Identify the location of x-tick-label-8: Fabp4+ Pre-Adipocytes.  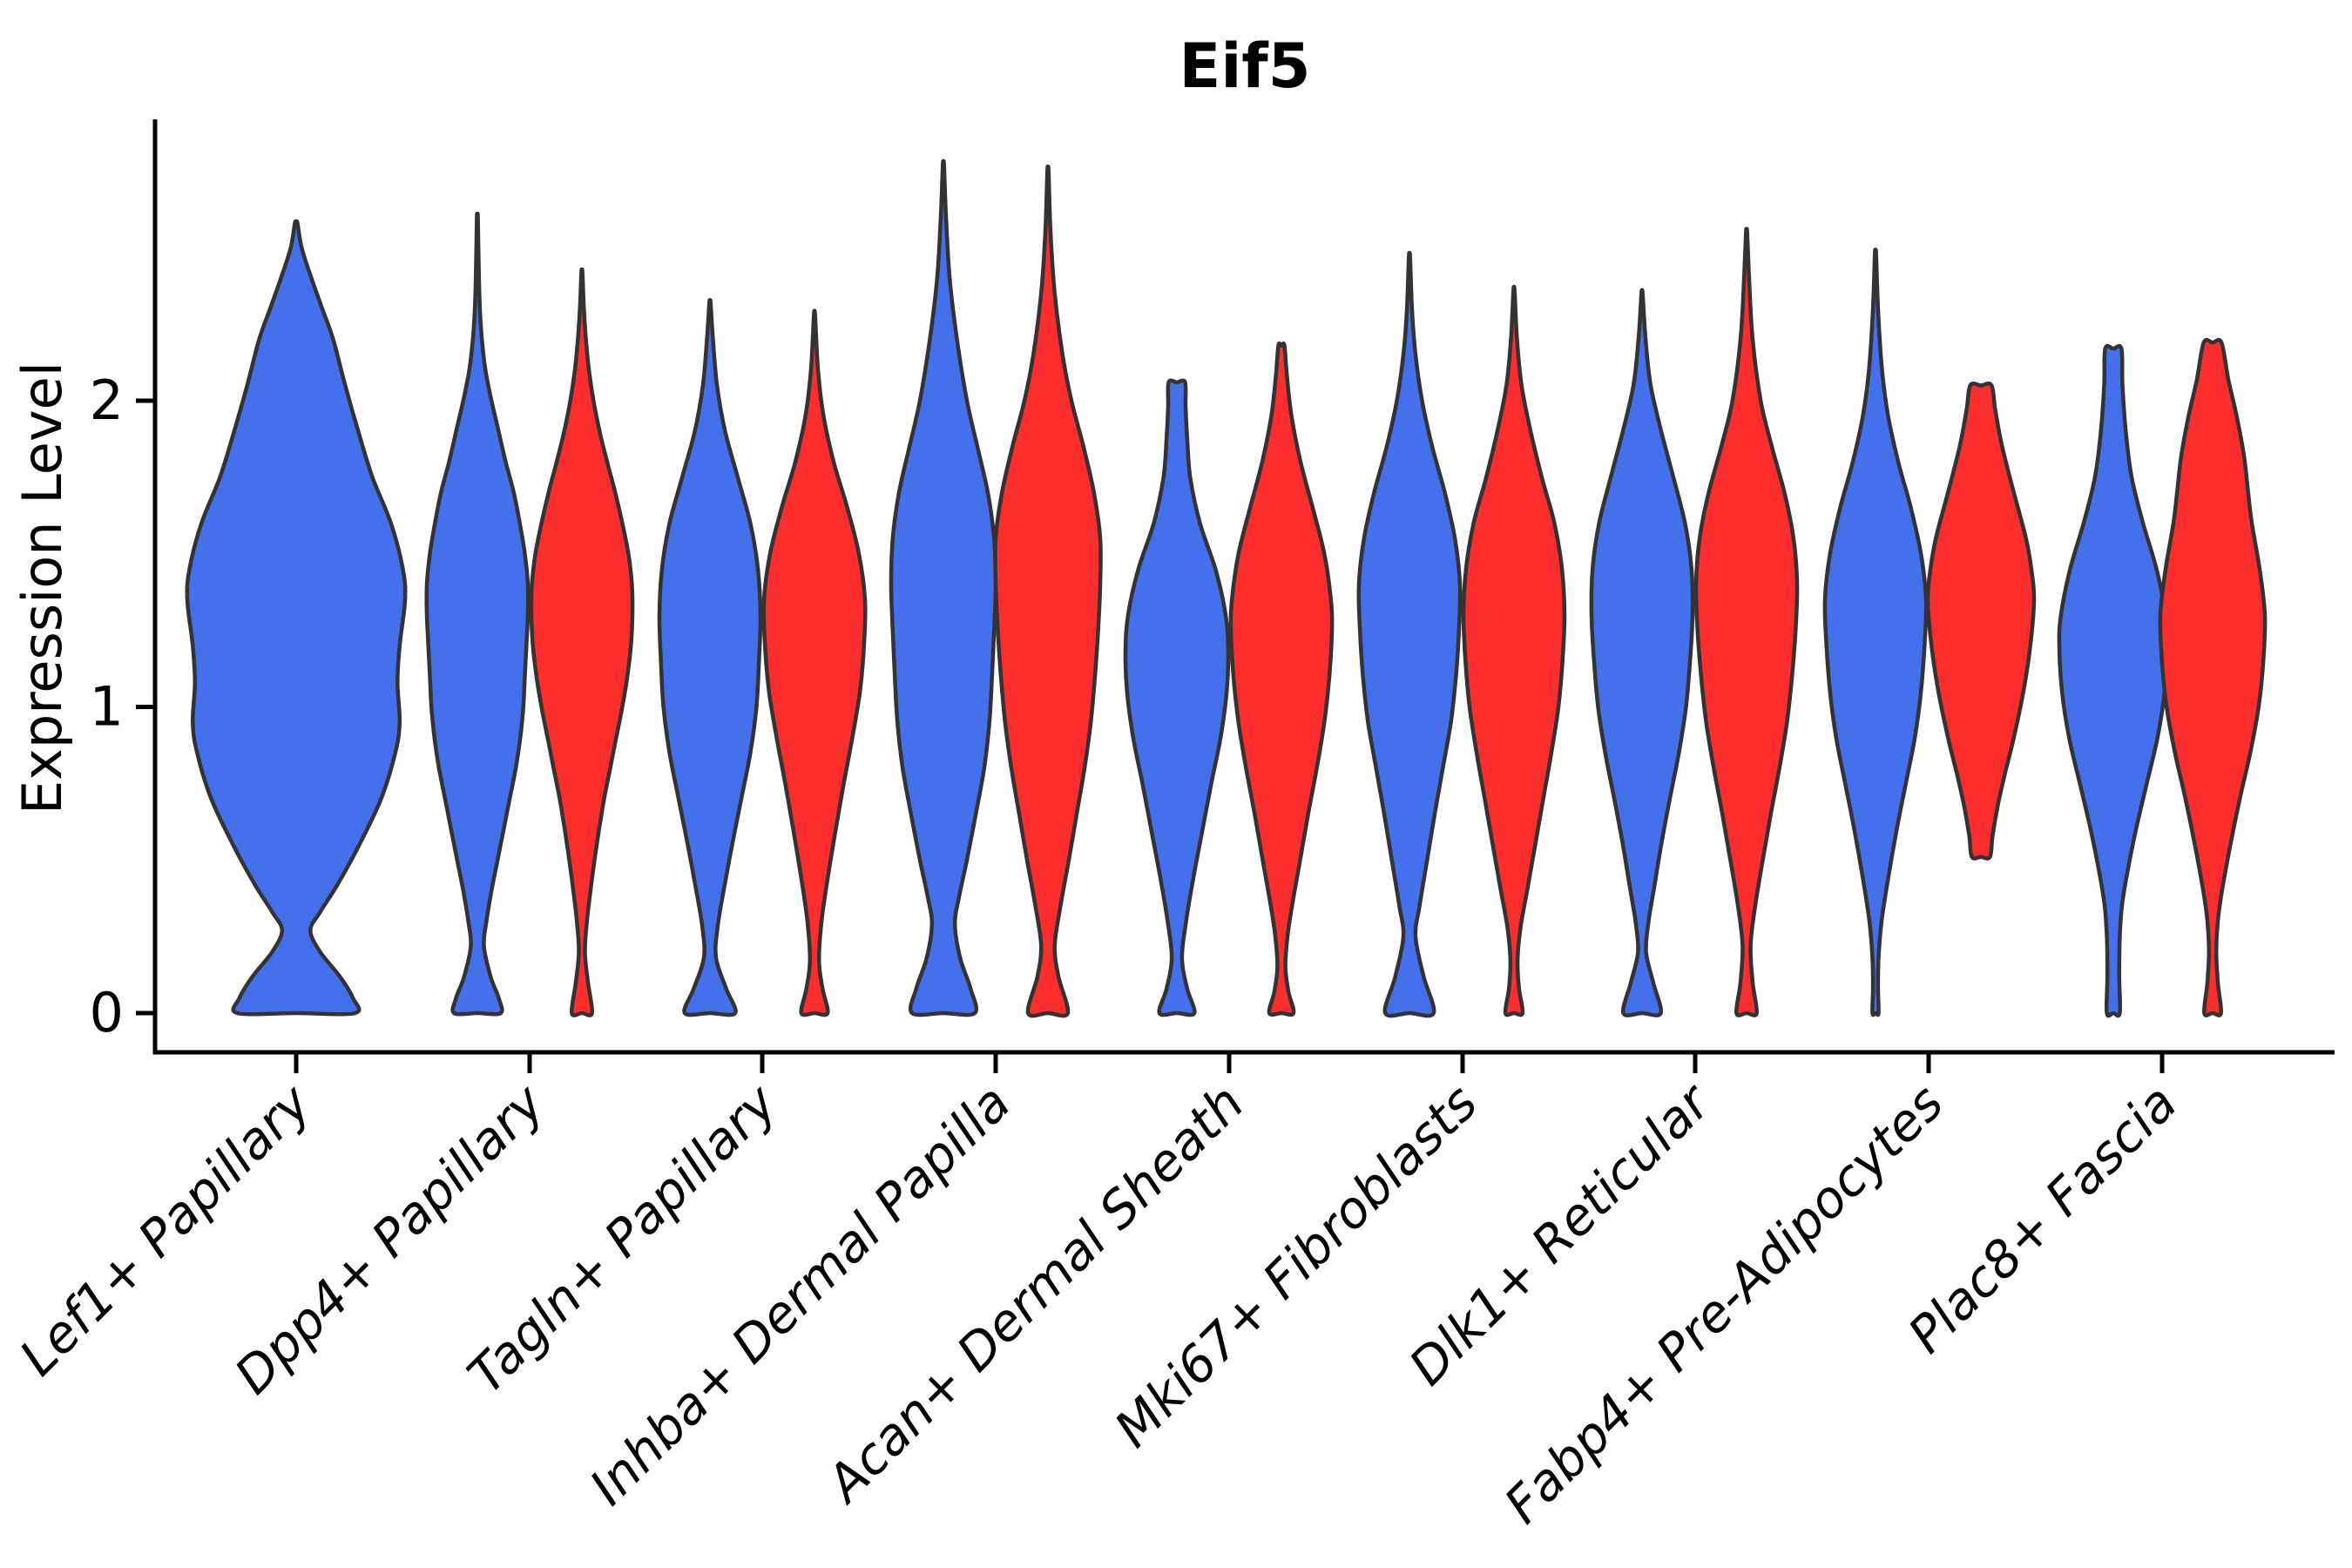
(1724, 1304).